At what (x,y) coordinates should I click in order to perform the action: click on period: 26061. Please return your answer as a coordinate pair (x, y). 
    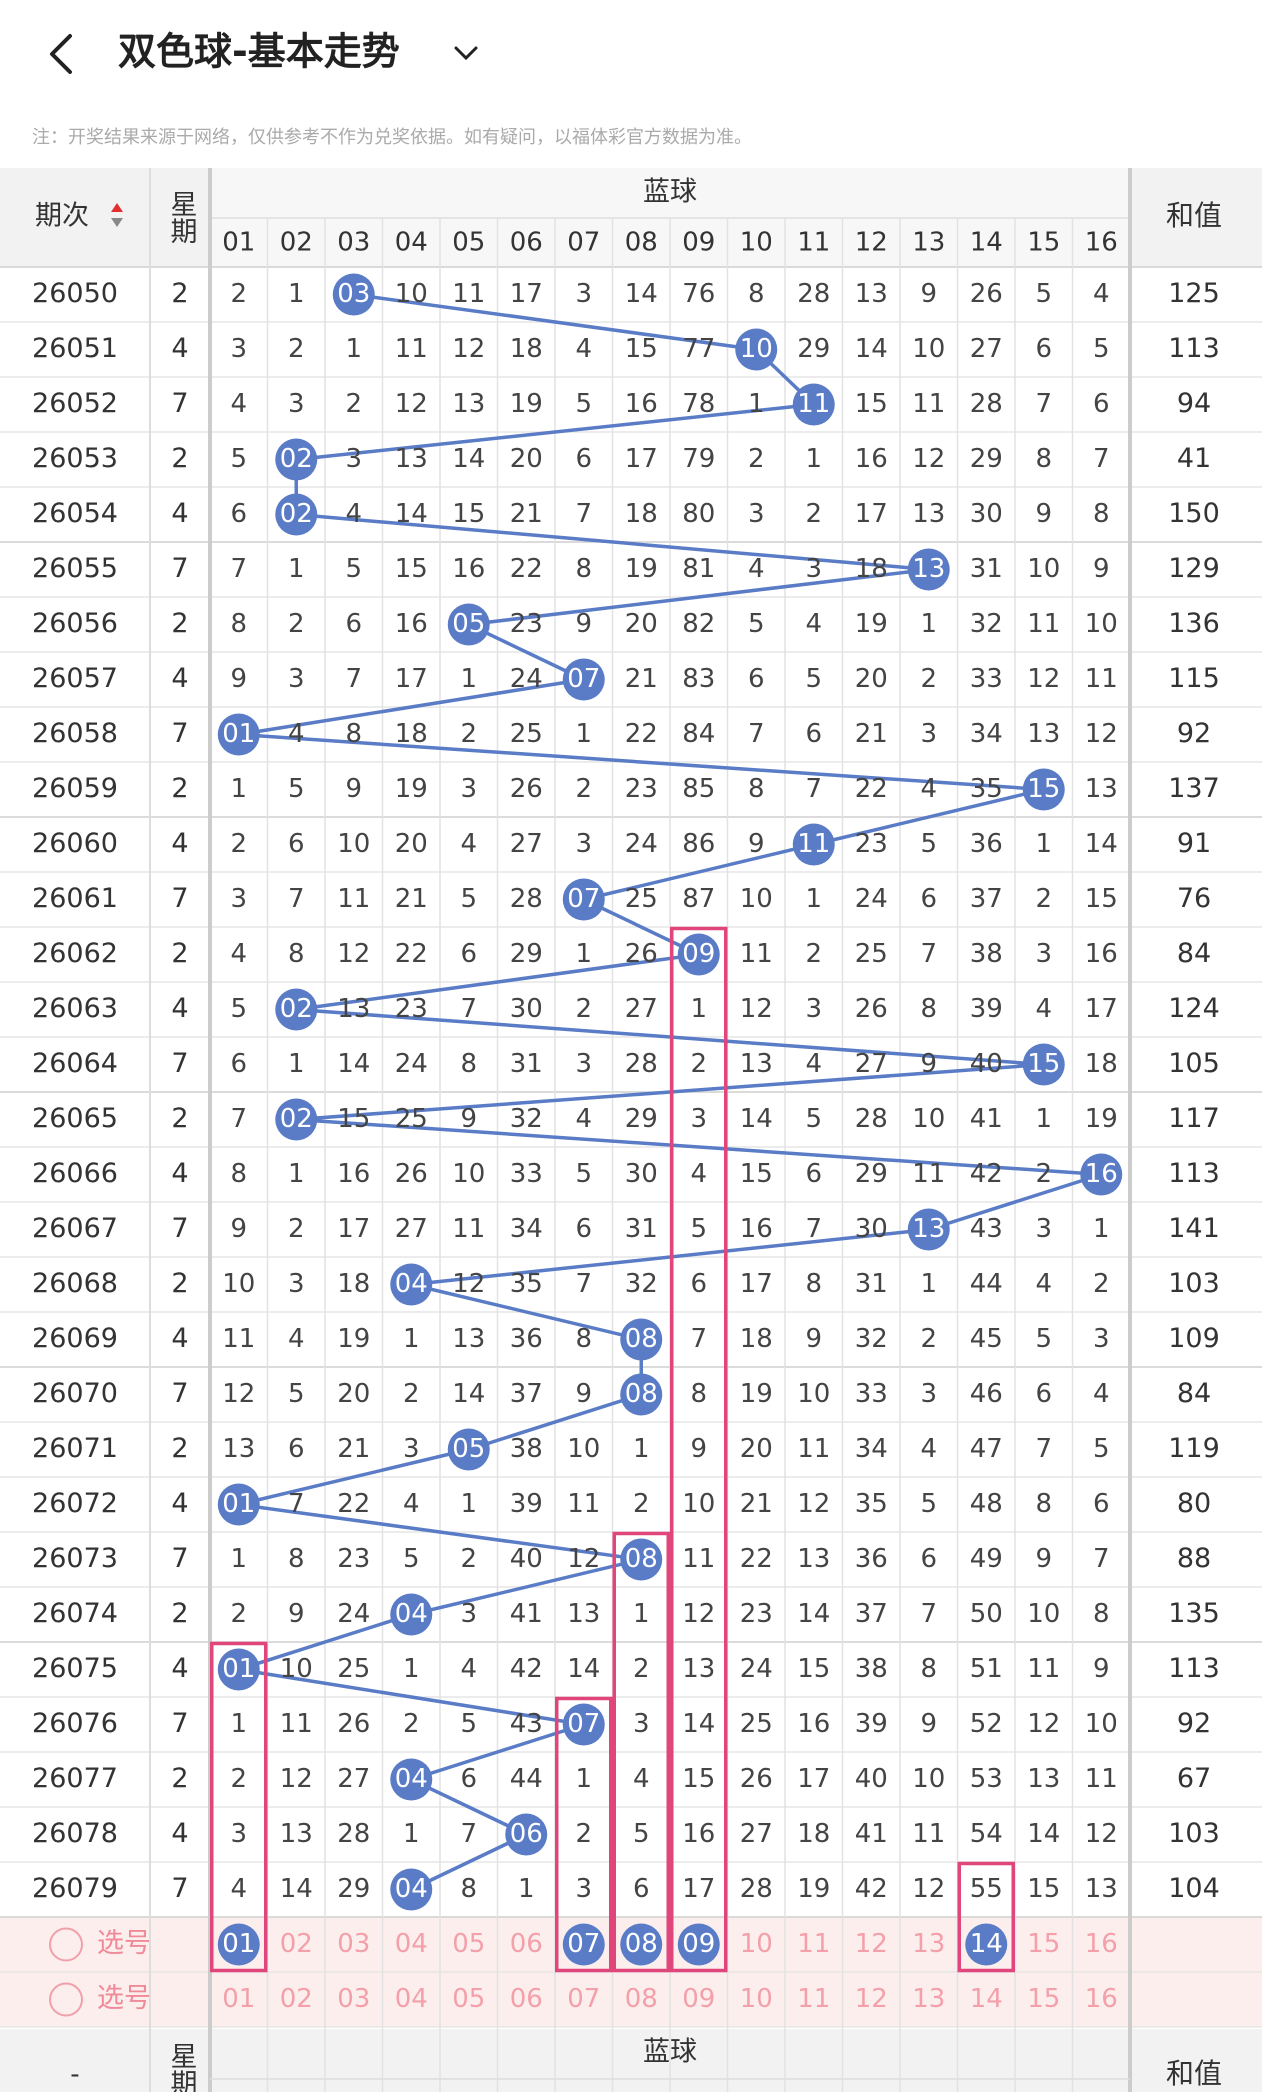
    Looking at the image, I should click on (75, 898).